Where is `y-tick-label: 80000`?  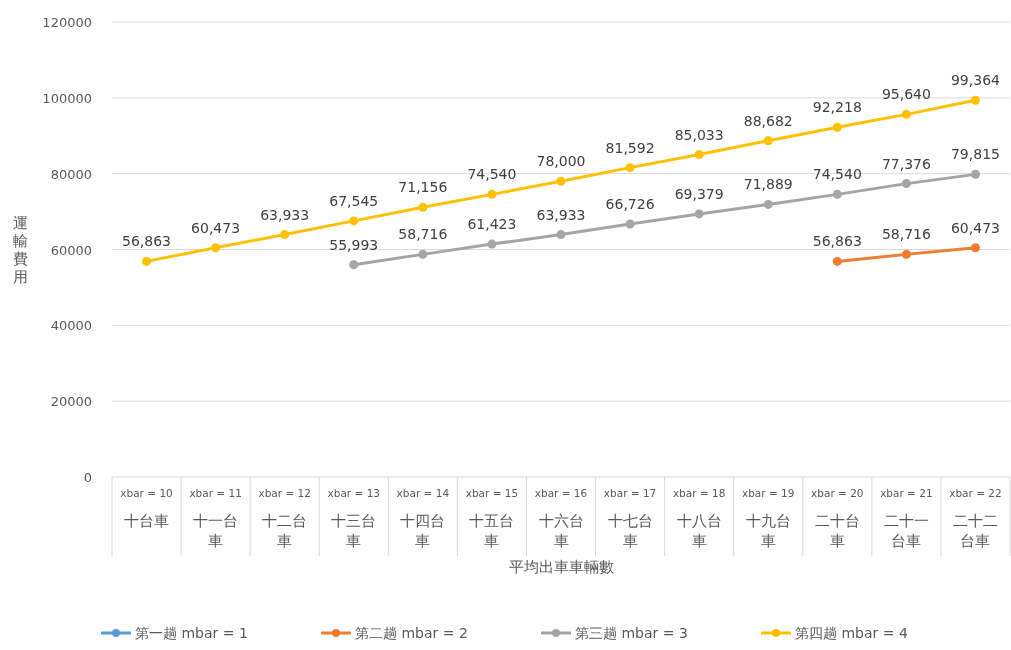 y-tick-label: 80000 is located at coordinates (71, 174).